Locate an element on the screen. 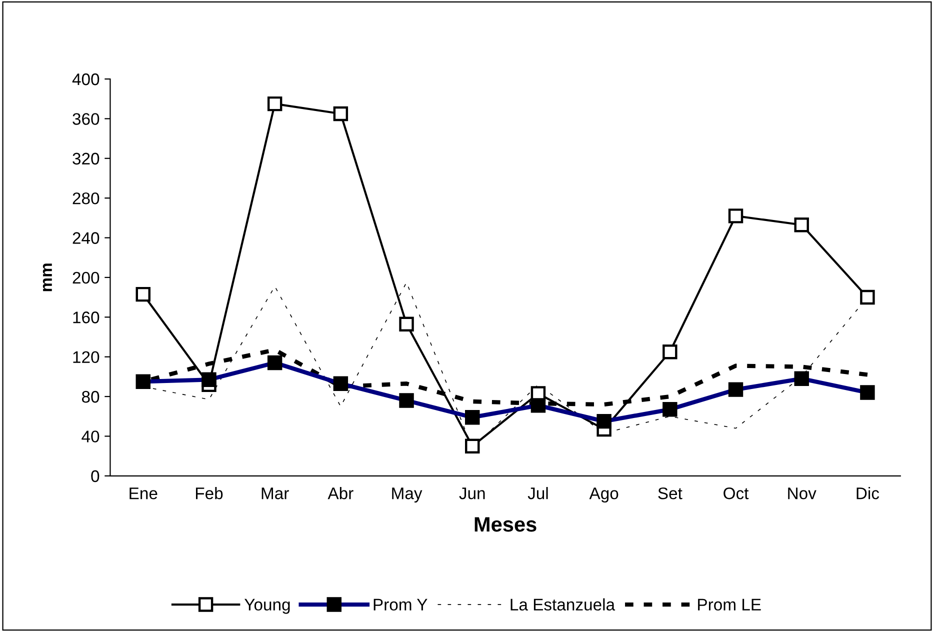 The image size is (934, 632). legend-label: Prom Y is located at coordinates (401, 604).